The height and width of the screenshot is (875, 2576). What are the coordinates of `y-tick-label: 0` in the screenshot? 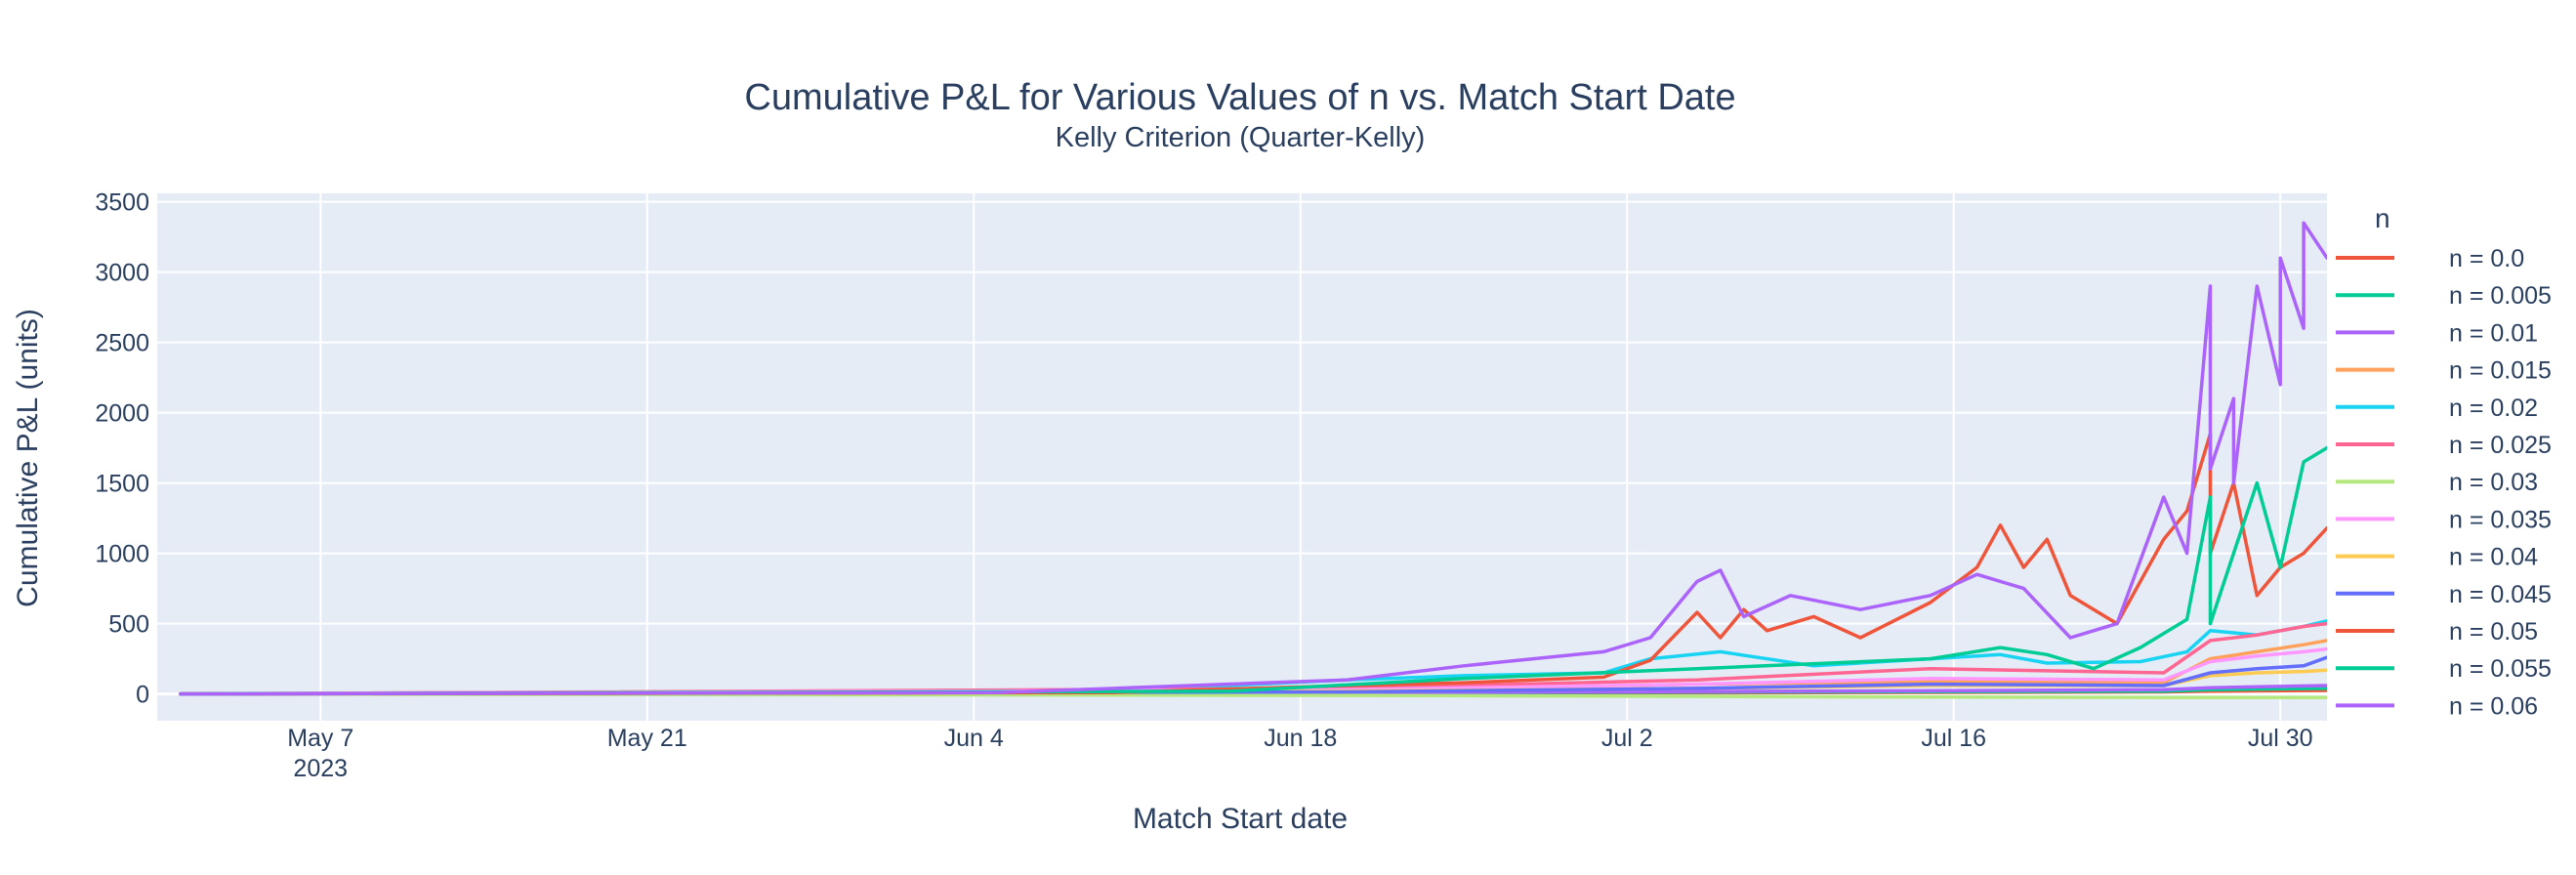 It's located at (142, 695).